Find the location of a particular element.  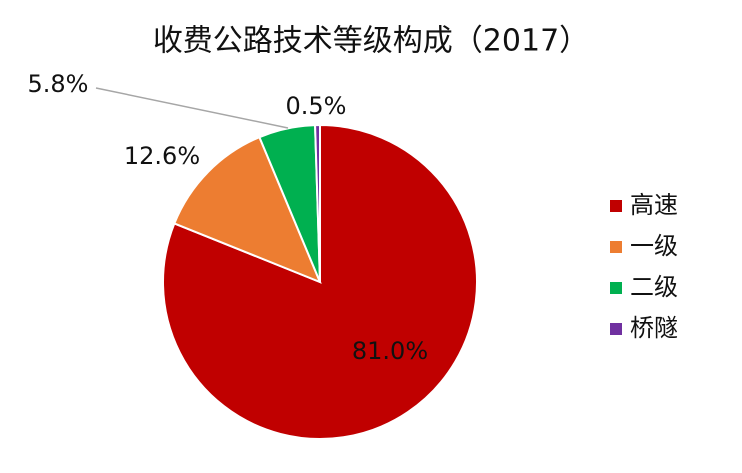

data-label: 5.8% is located at coordinates (58, 84).